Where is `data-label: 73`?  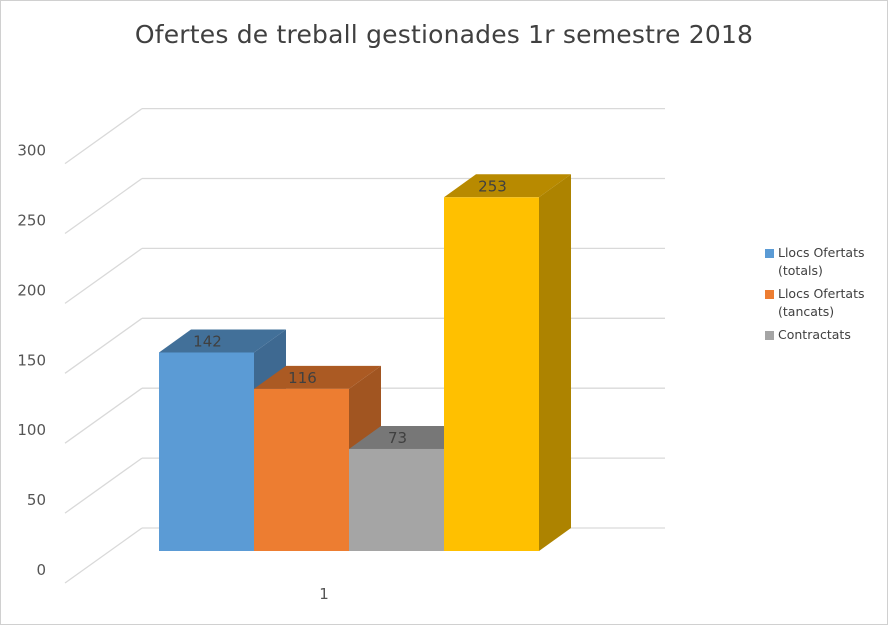 data-label: 73 is located at coordinates (397, 438).